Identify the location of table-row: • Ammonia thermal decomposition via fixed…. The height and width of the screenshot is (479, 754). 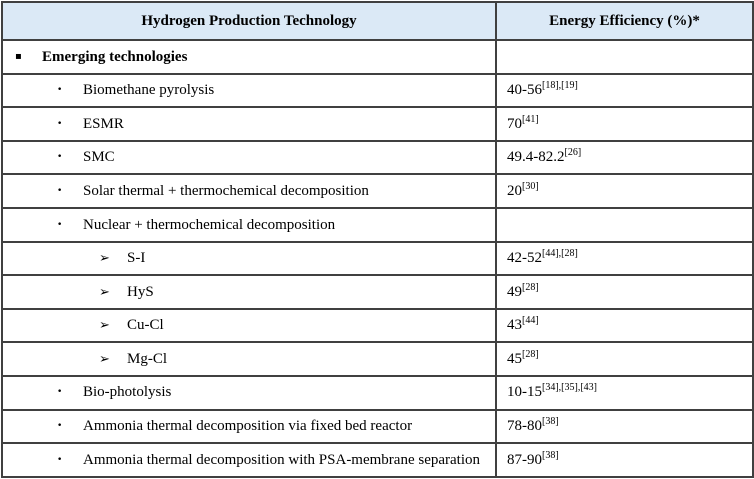
(377, 426).